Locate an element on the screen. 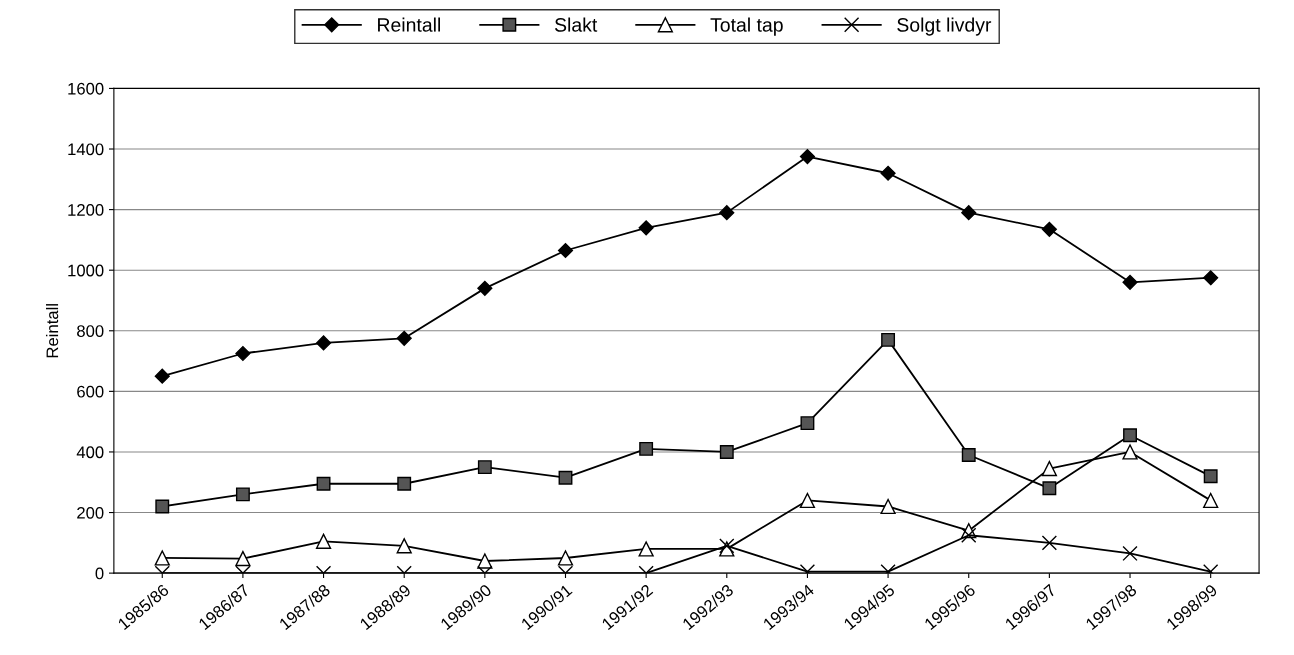 This screenshot has width=1294, height=655. legend-label: Solgt livdyr is located at coordinates (944, 26).